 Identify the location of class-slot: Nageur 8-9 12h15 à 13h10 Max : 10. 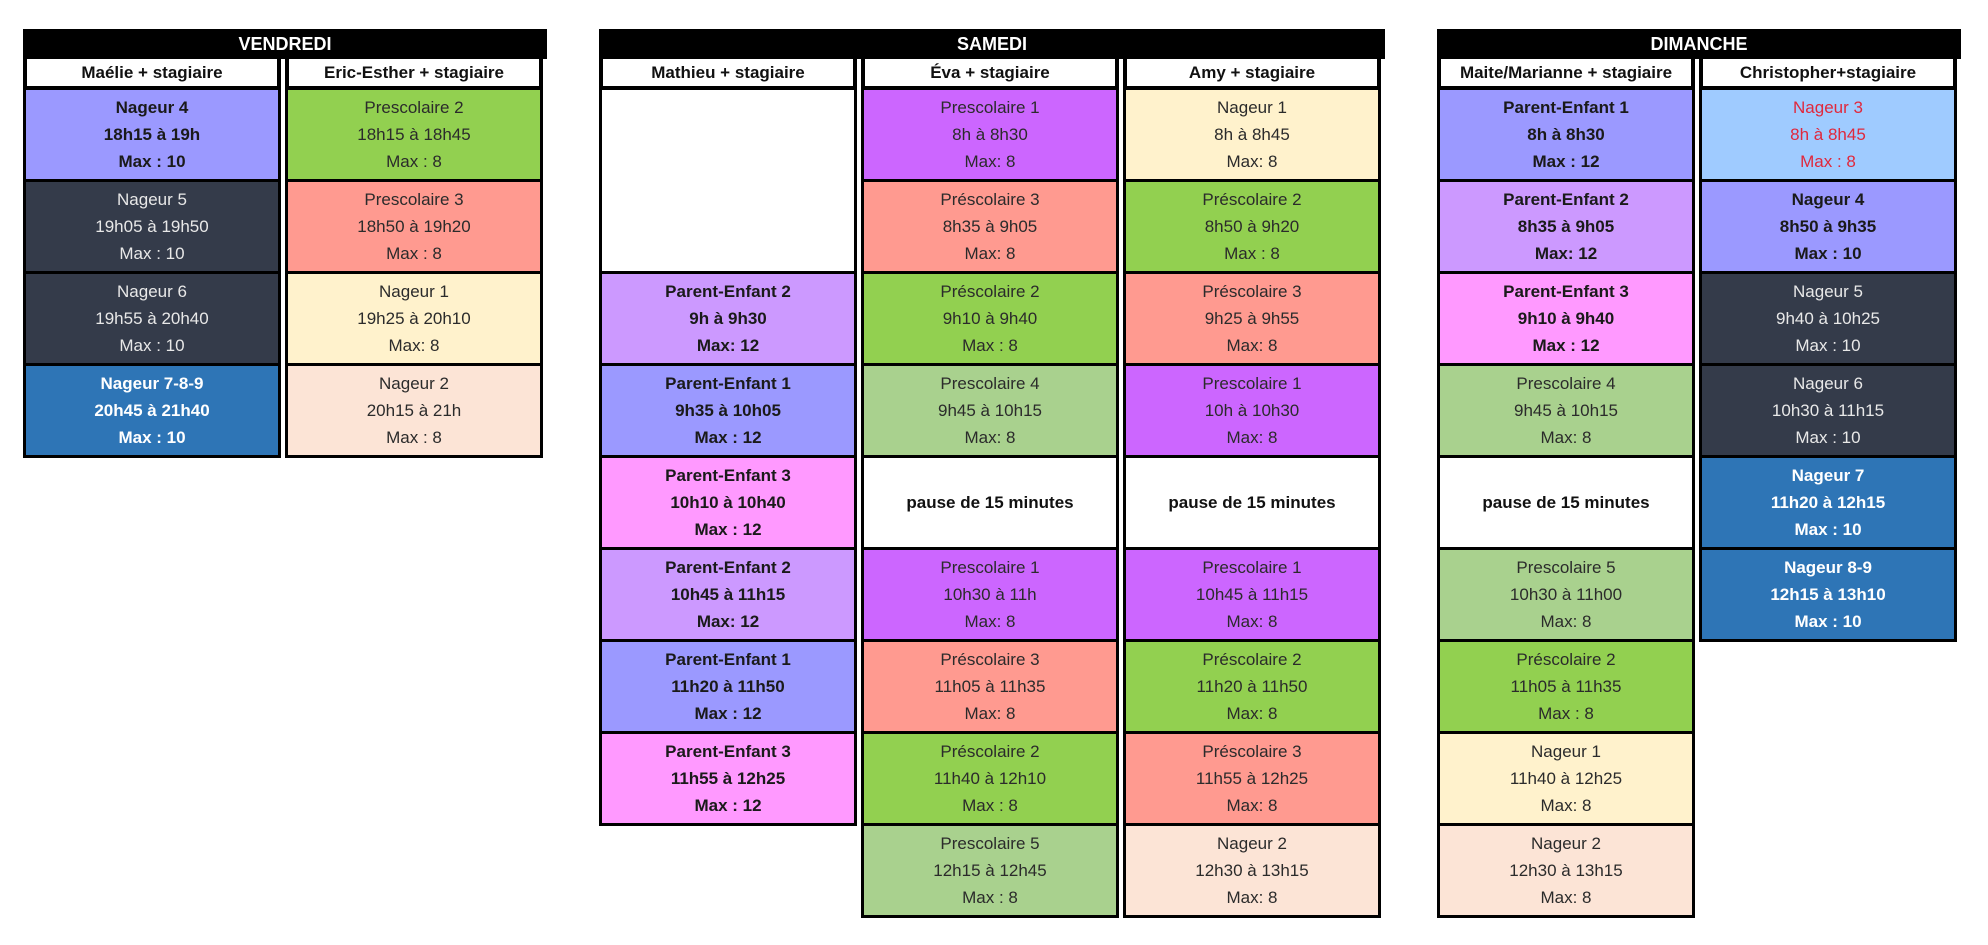
(1828, 596).